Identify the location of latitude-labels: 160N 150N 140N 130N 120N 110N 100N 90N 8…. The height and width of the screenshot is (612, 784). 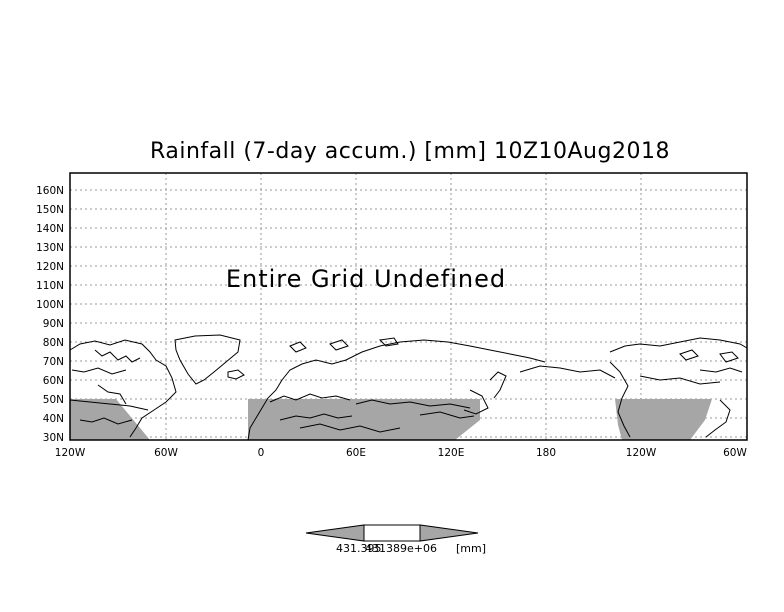
(50, 314).